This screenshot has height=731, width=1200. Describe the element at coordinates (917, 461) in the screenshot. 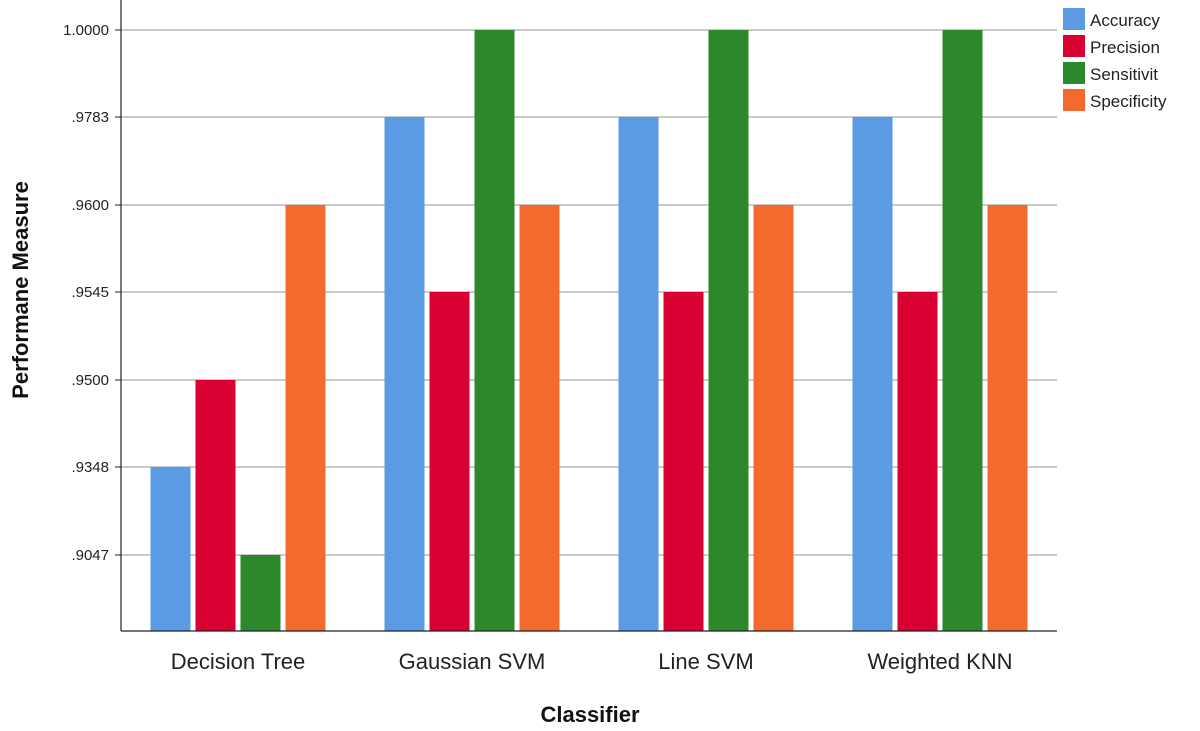

I see `bar-precision-weighted-knn` at that location.